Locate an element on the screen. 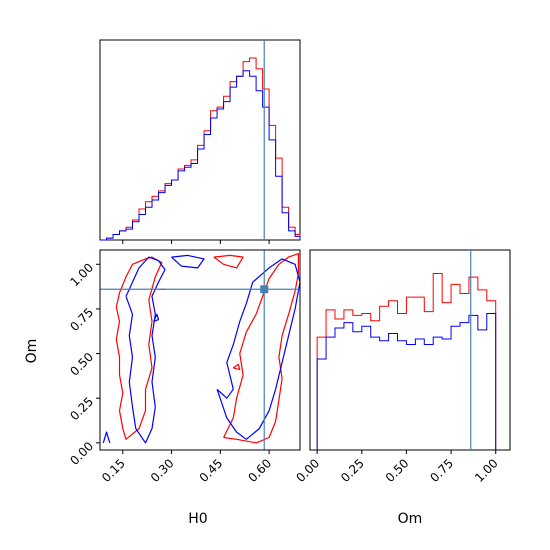 The height and width of the screenshot is (550, 550). x-axis-label-om: Om is located at coordinates (410, 519).